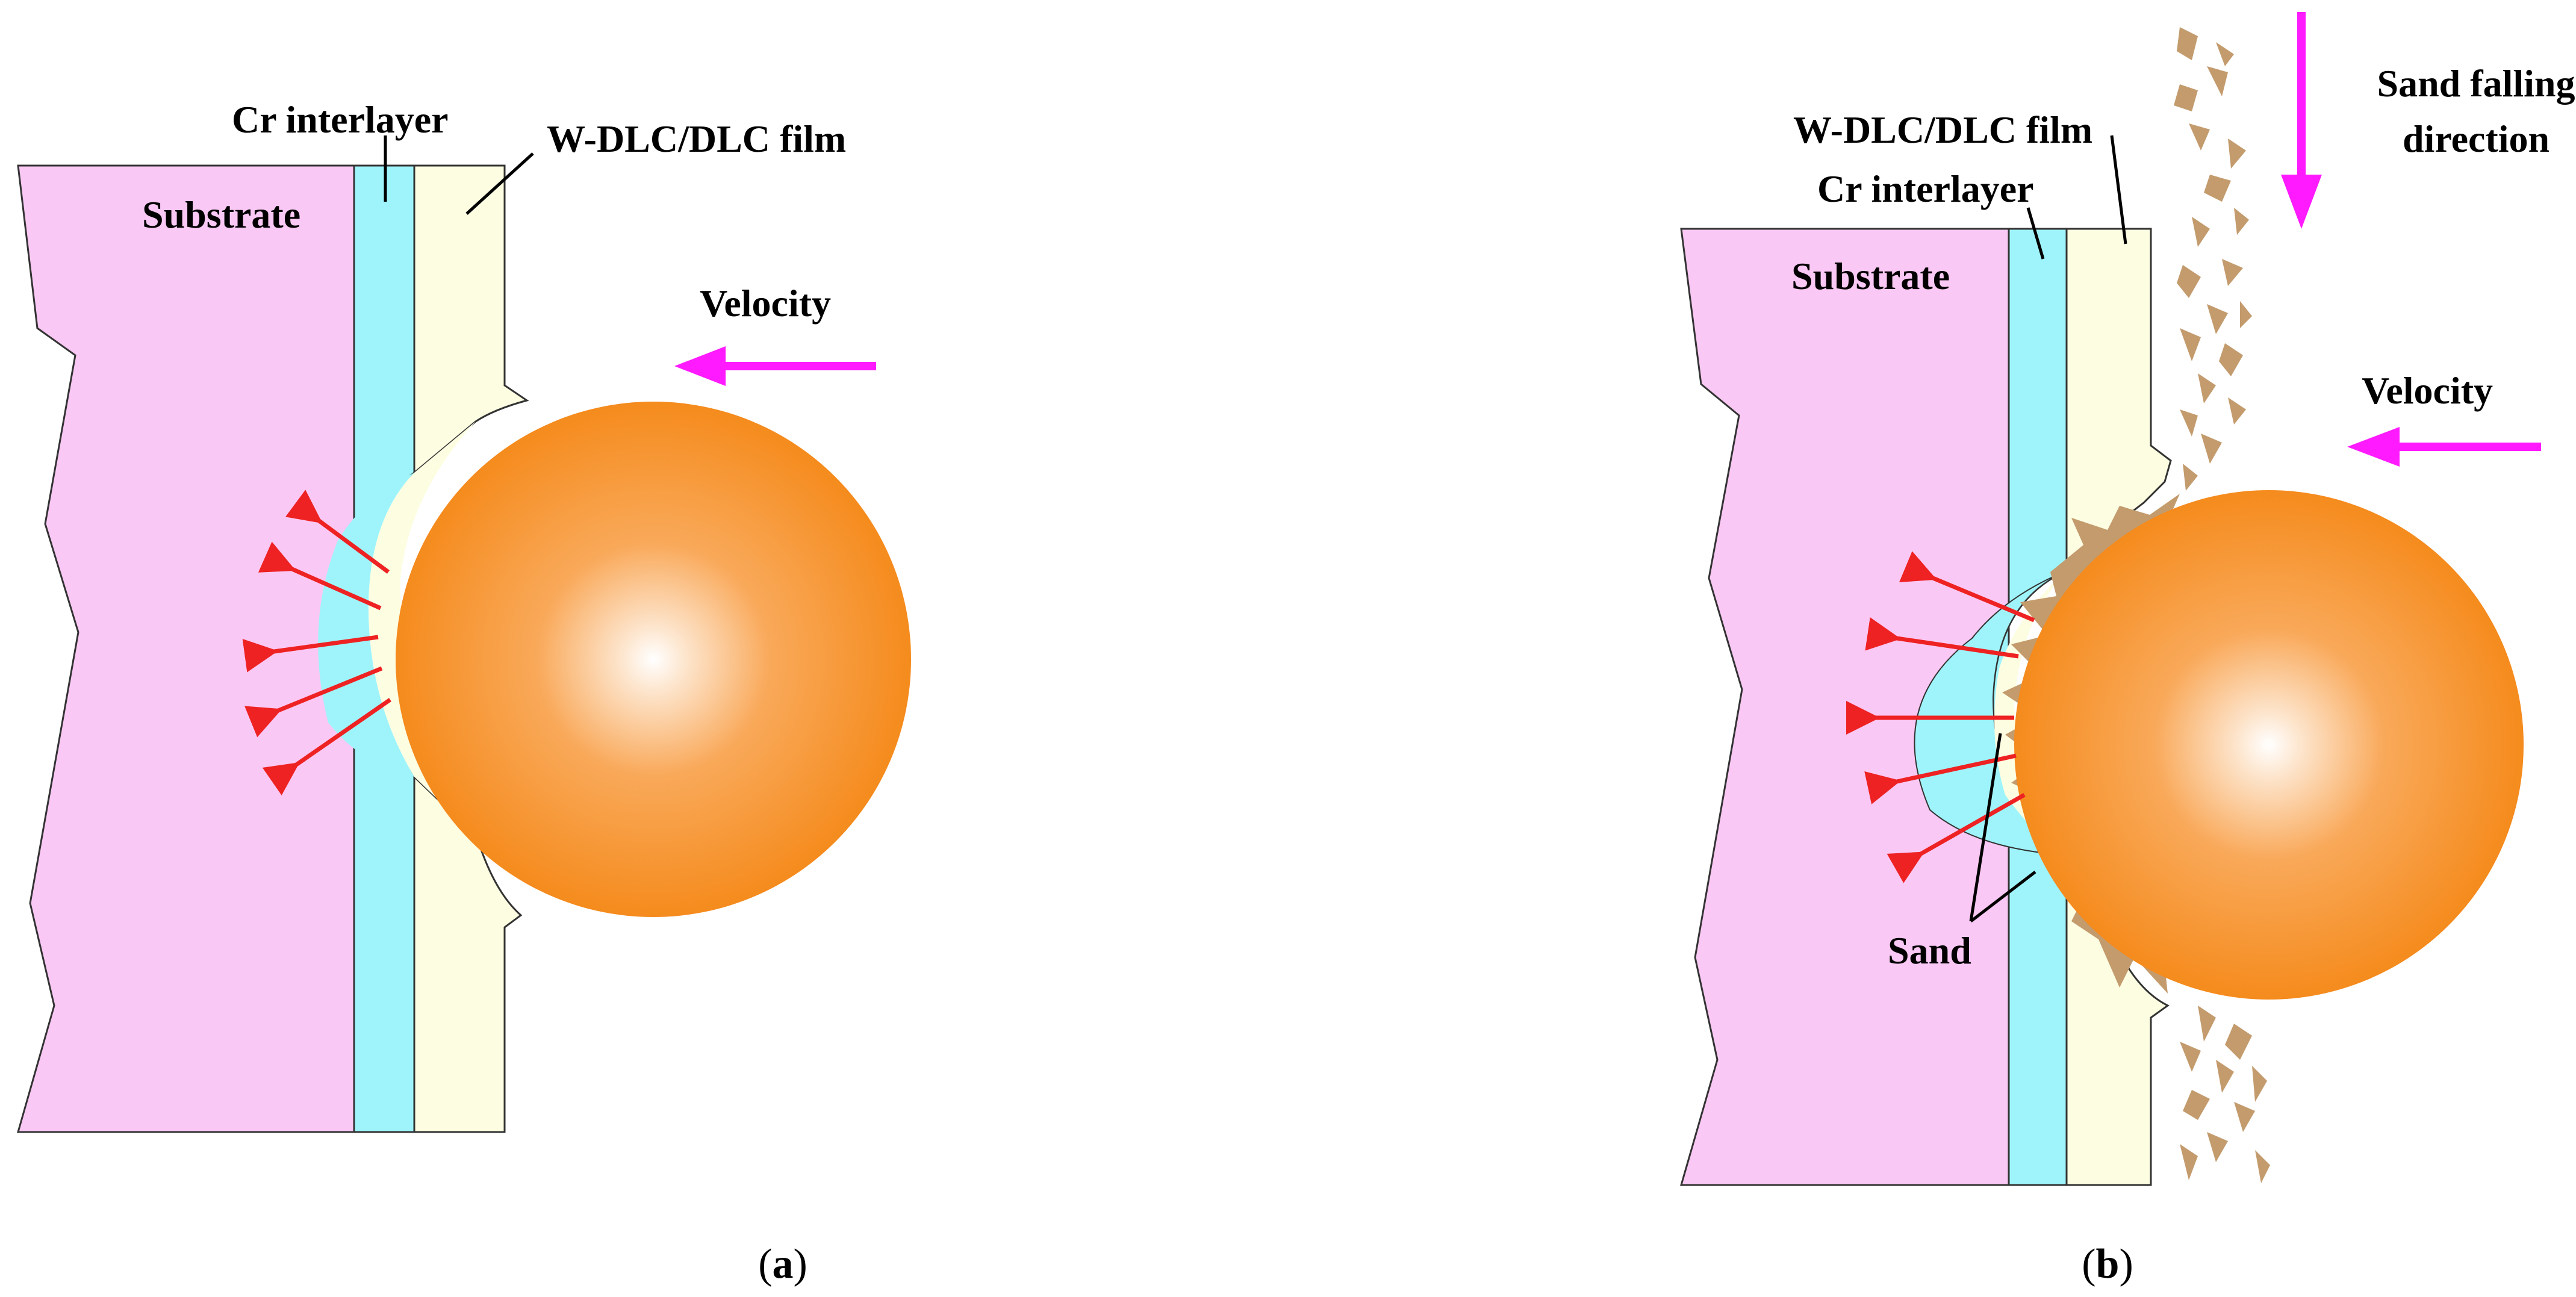 The height and width of the screenshot is (1297, 2576). Describe the element at coordinates (2302, 202) in the screenshot. I see `sand-falling-arrow-head` at that location.